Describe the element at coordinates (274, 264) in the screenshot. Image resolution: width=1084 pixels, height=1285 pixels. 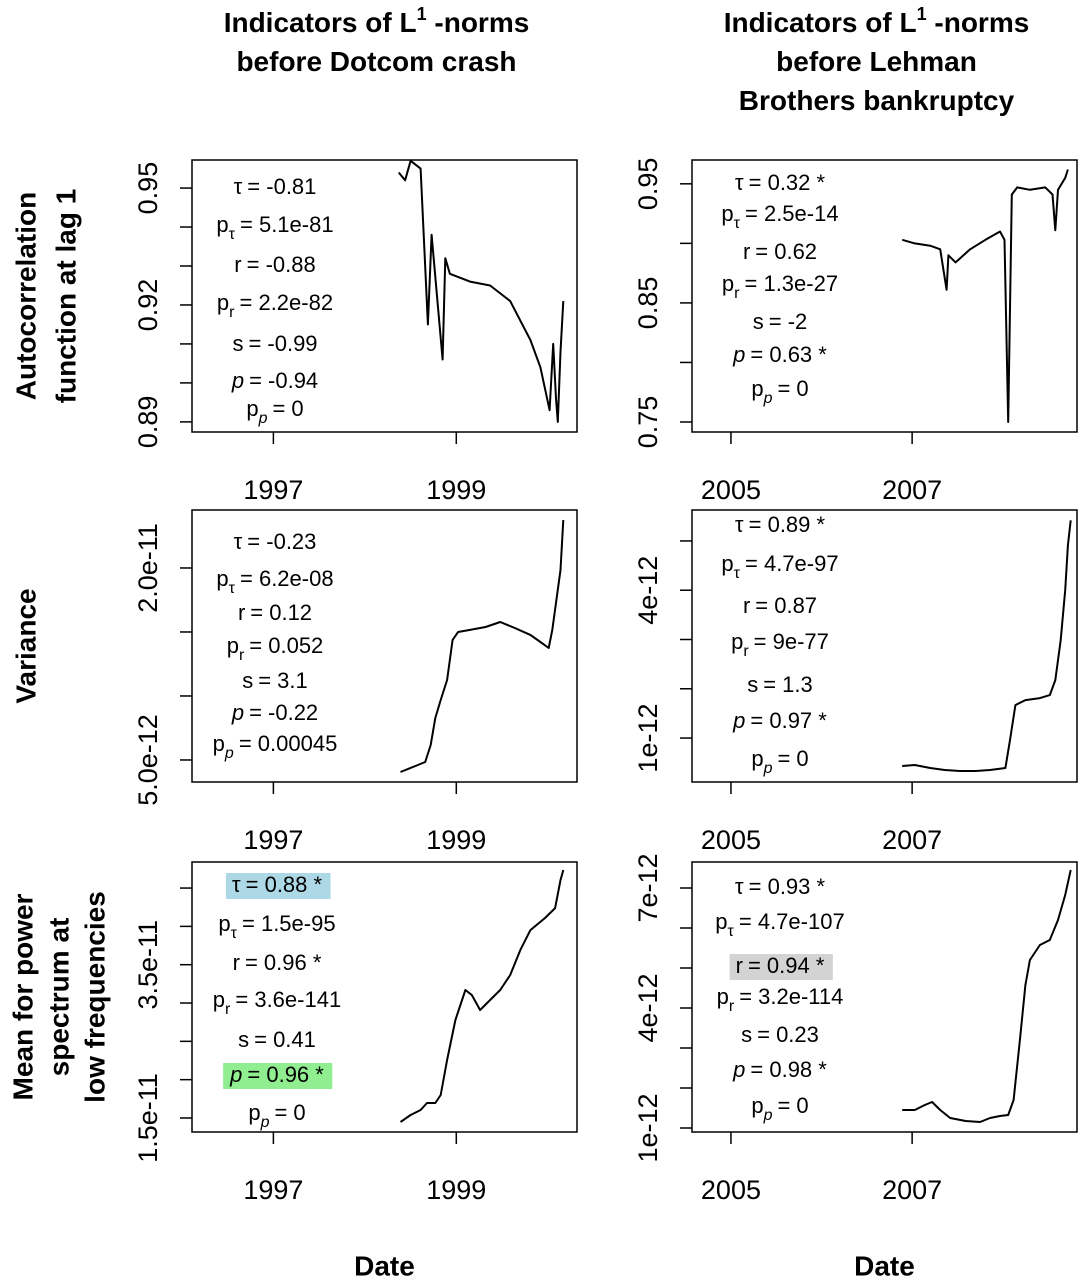
I see `annotation: r = -0.88` at that location.